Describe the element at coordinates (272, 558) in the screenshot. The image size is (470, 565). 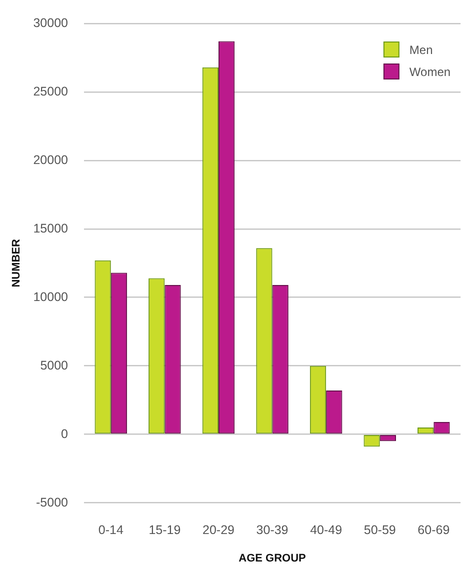
I see `x-axis-title: AGE GROUP` at that location.